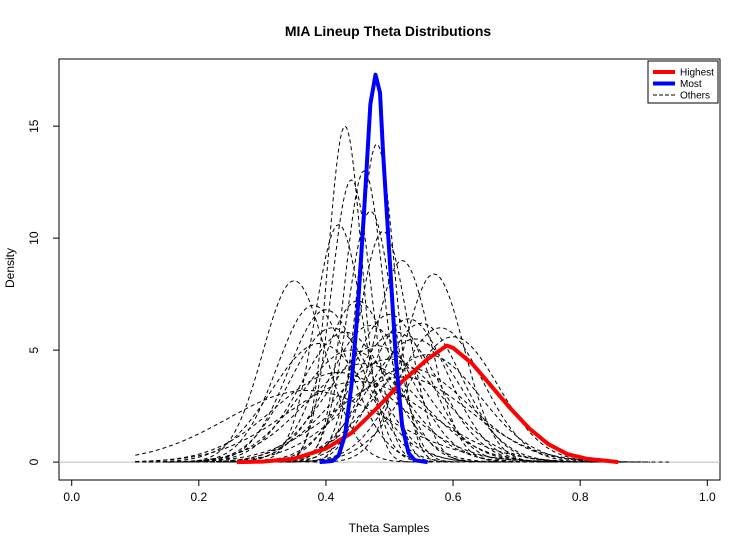  Describe the element at coordinates (453, 497) in the screenshot. I see `x-tick-label: 0.6` at that location.